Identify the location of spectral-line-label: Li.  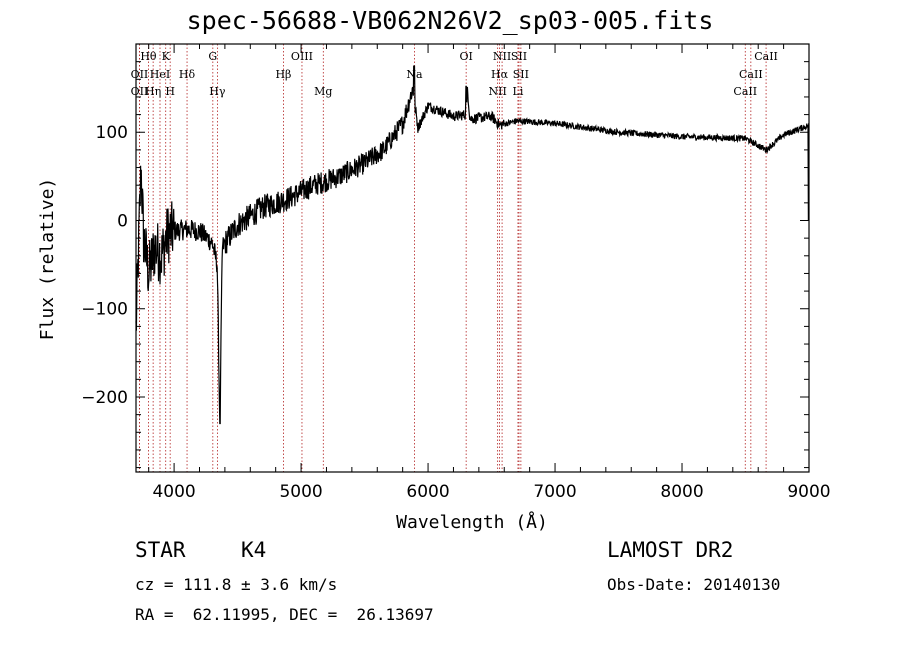
(518, 91).